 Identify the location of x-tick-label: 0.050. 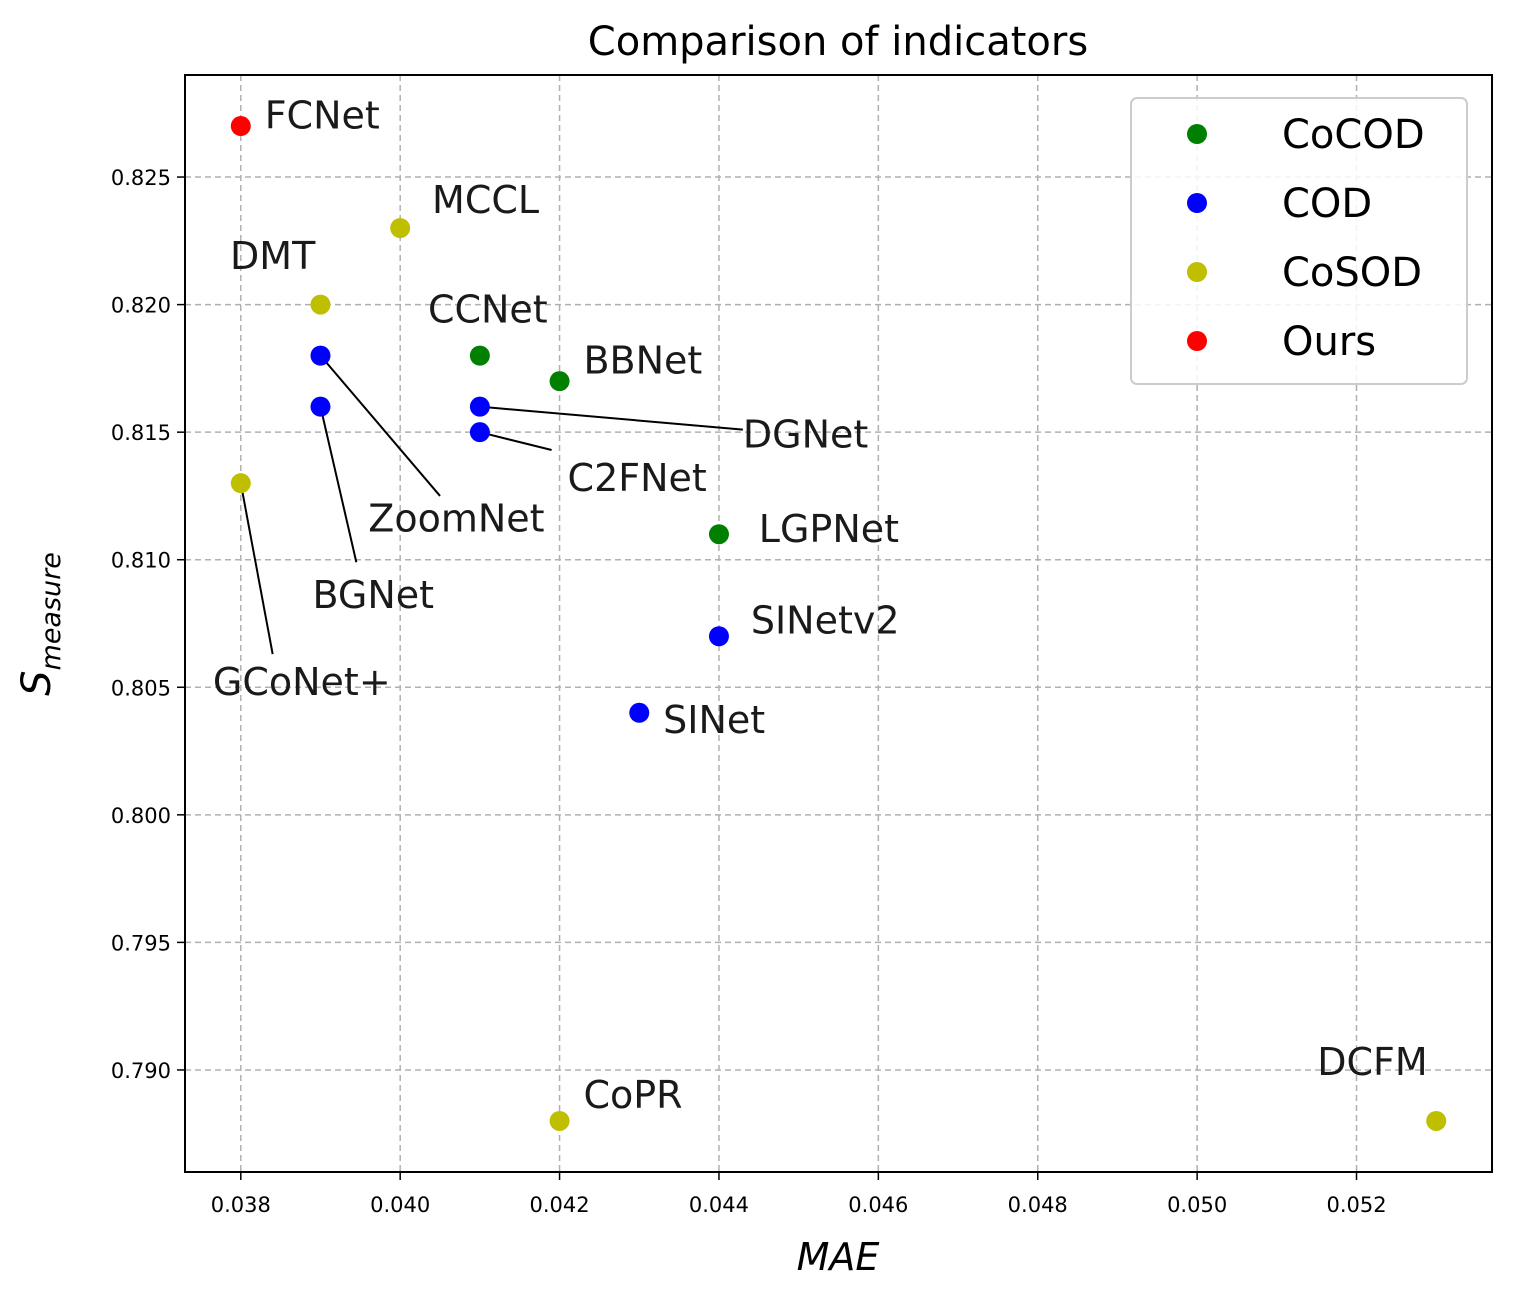
(1197, 1205).